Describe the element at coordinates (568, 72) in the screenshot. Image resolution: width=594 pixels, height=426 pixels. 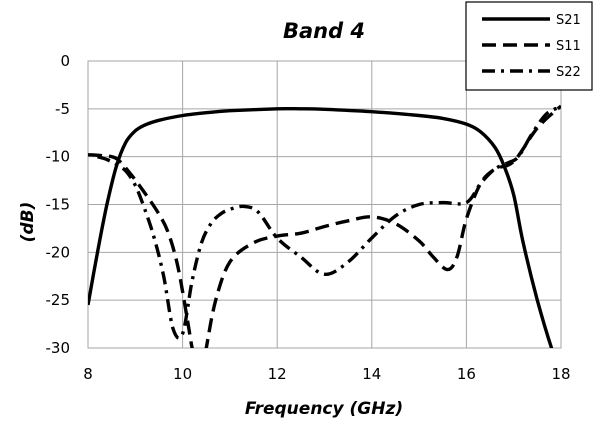
I see `legend-label-s22: S22` at that location.